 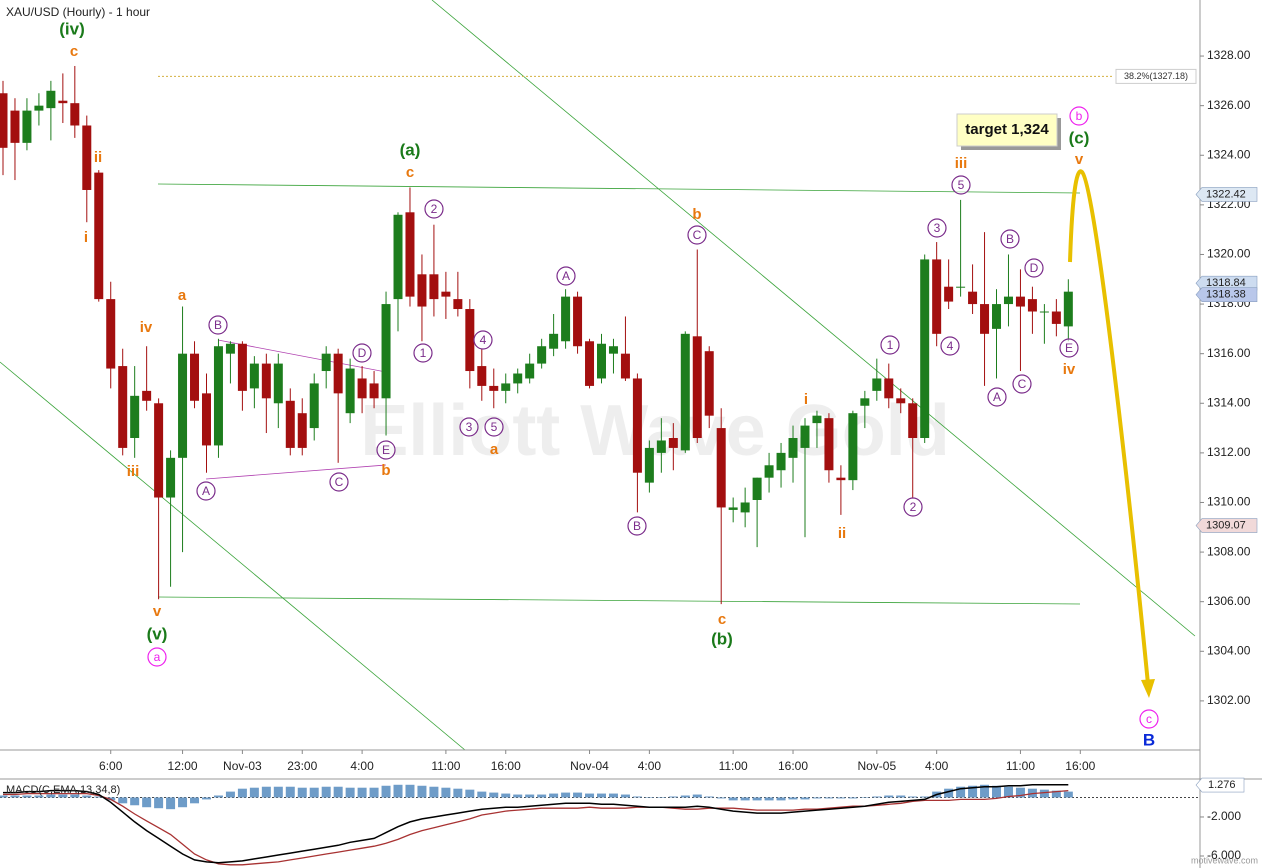 I want to click on y-tick-label: 1312.00, so click(x=1229, y=452).